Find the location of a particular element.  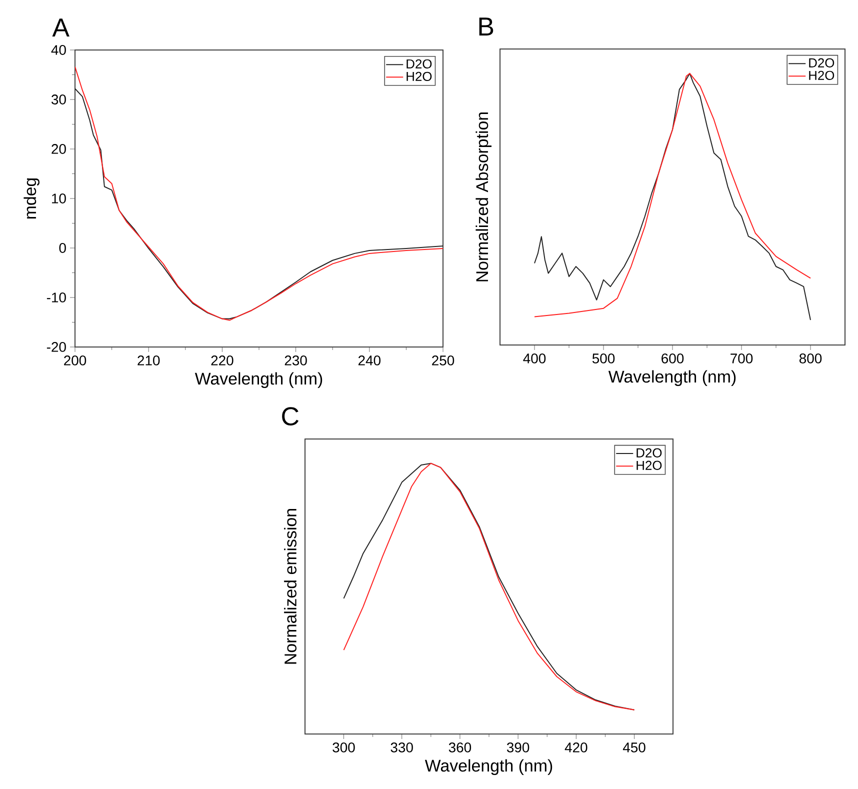

y-tick-label: 30 is located at coordinates (58, 99).